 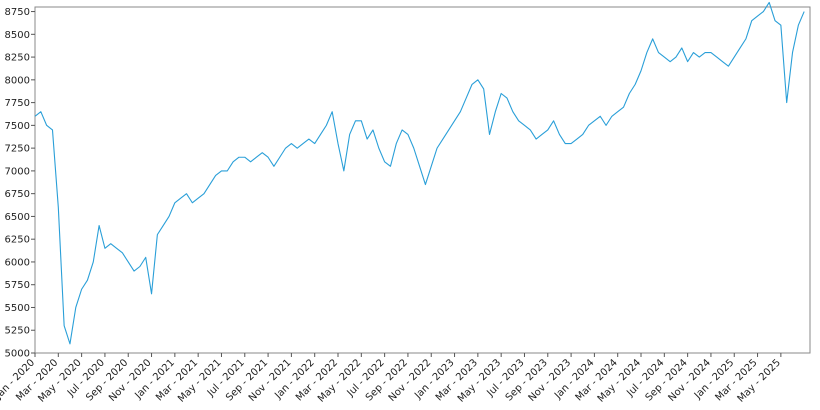 I want to click on y-tick-label: 5750, so click(x=17, y=285).